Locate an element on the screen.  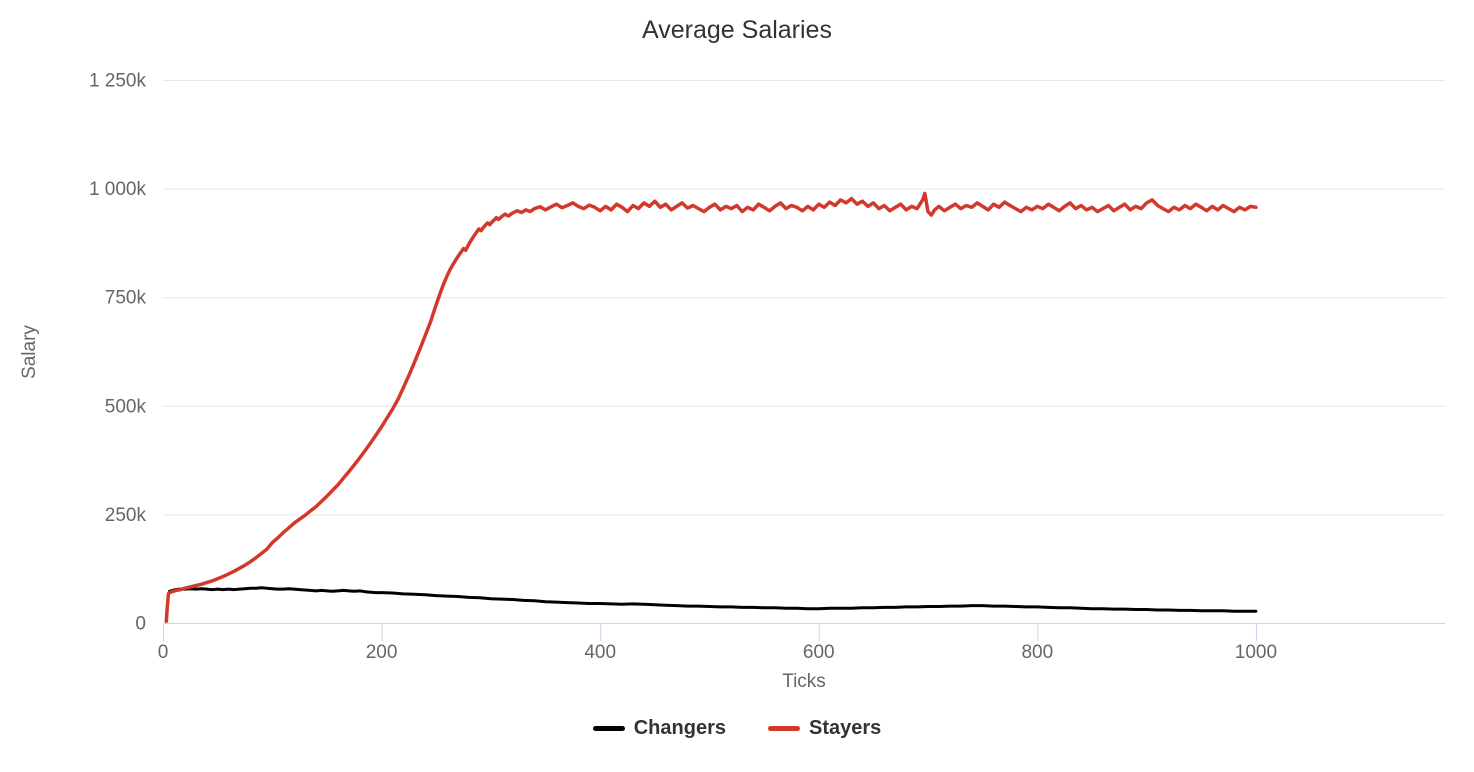
y-tick-label-500k: 500k is located at coordinates (126, 406).